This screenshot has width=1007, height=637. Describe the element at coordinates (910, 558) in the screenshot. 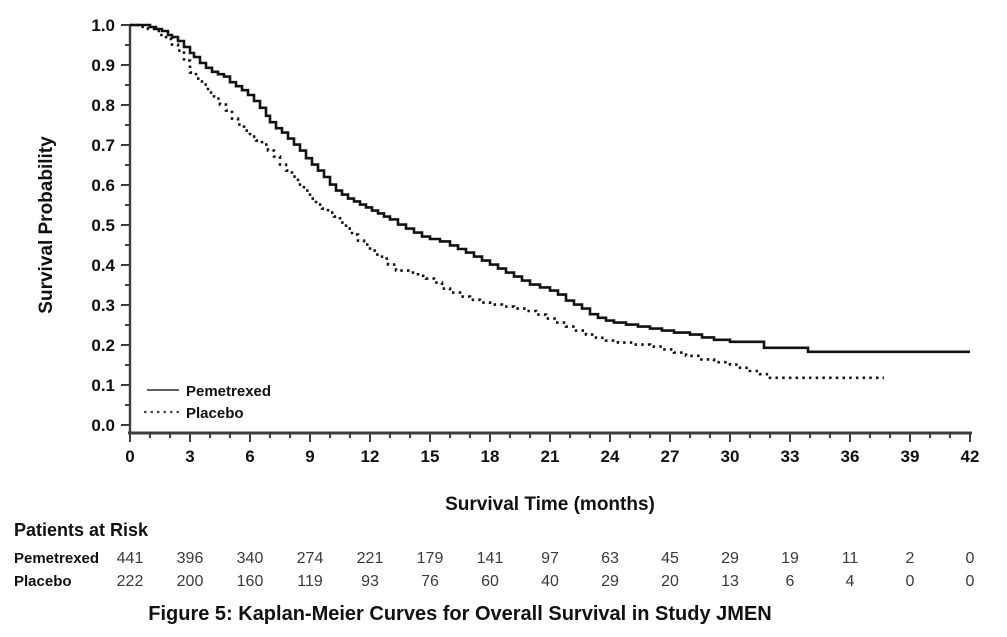

I see `risk-count: 2` at that location.